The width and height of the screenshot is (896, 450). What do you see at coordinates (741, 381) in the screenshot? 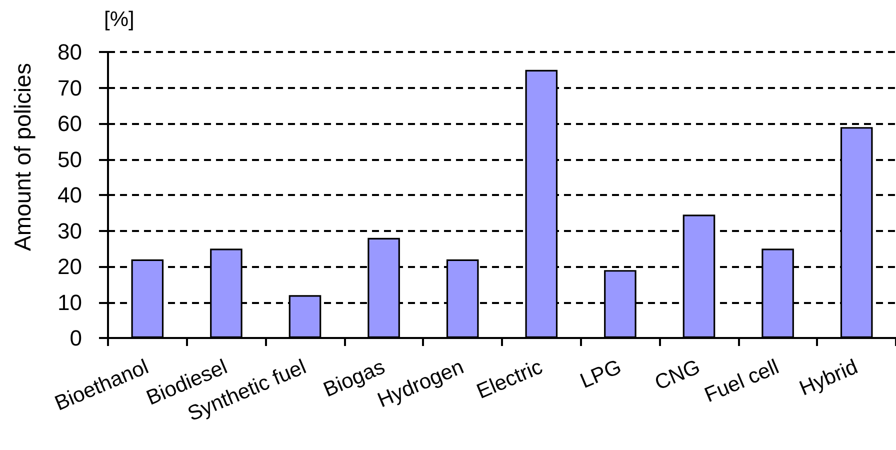
I see `x-tick-label: Fuel cell` at bounding box center [741, 381].